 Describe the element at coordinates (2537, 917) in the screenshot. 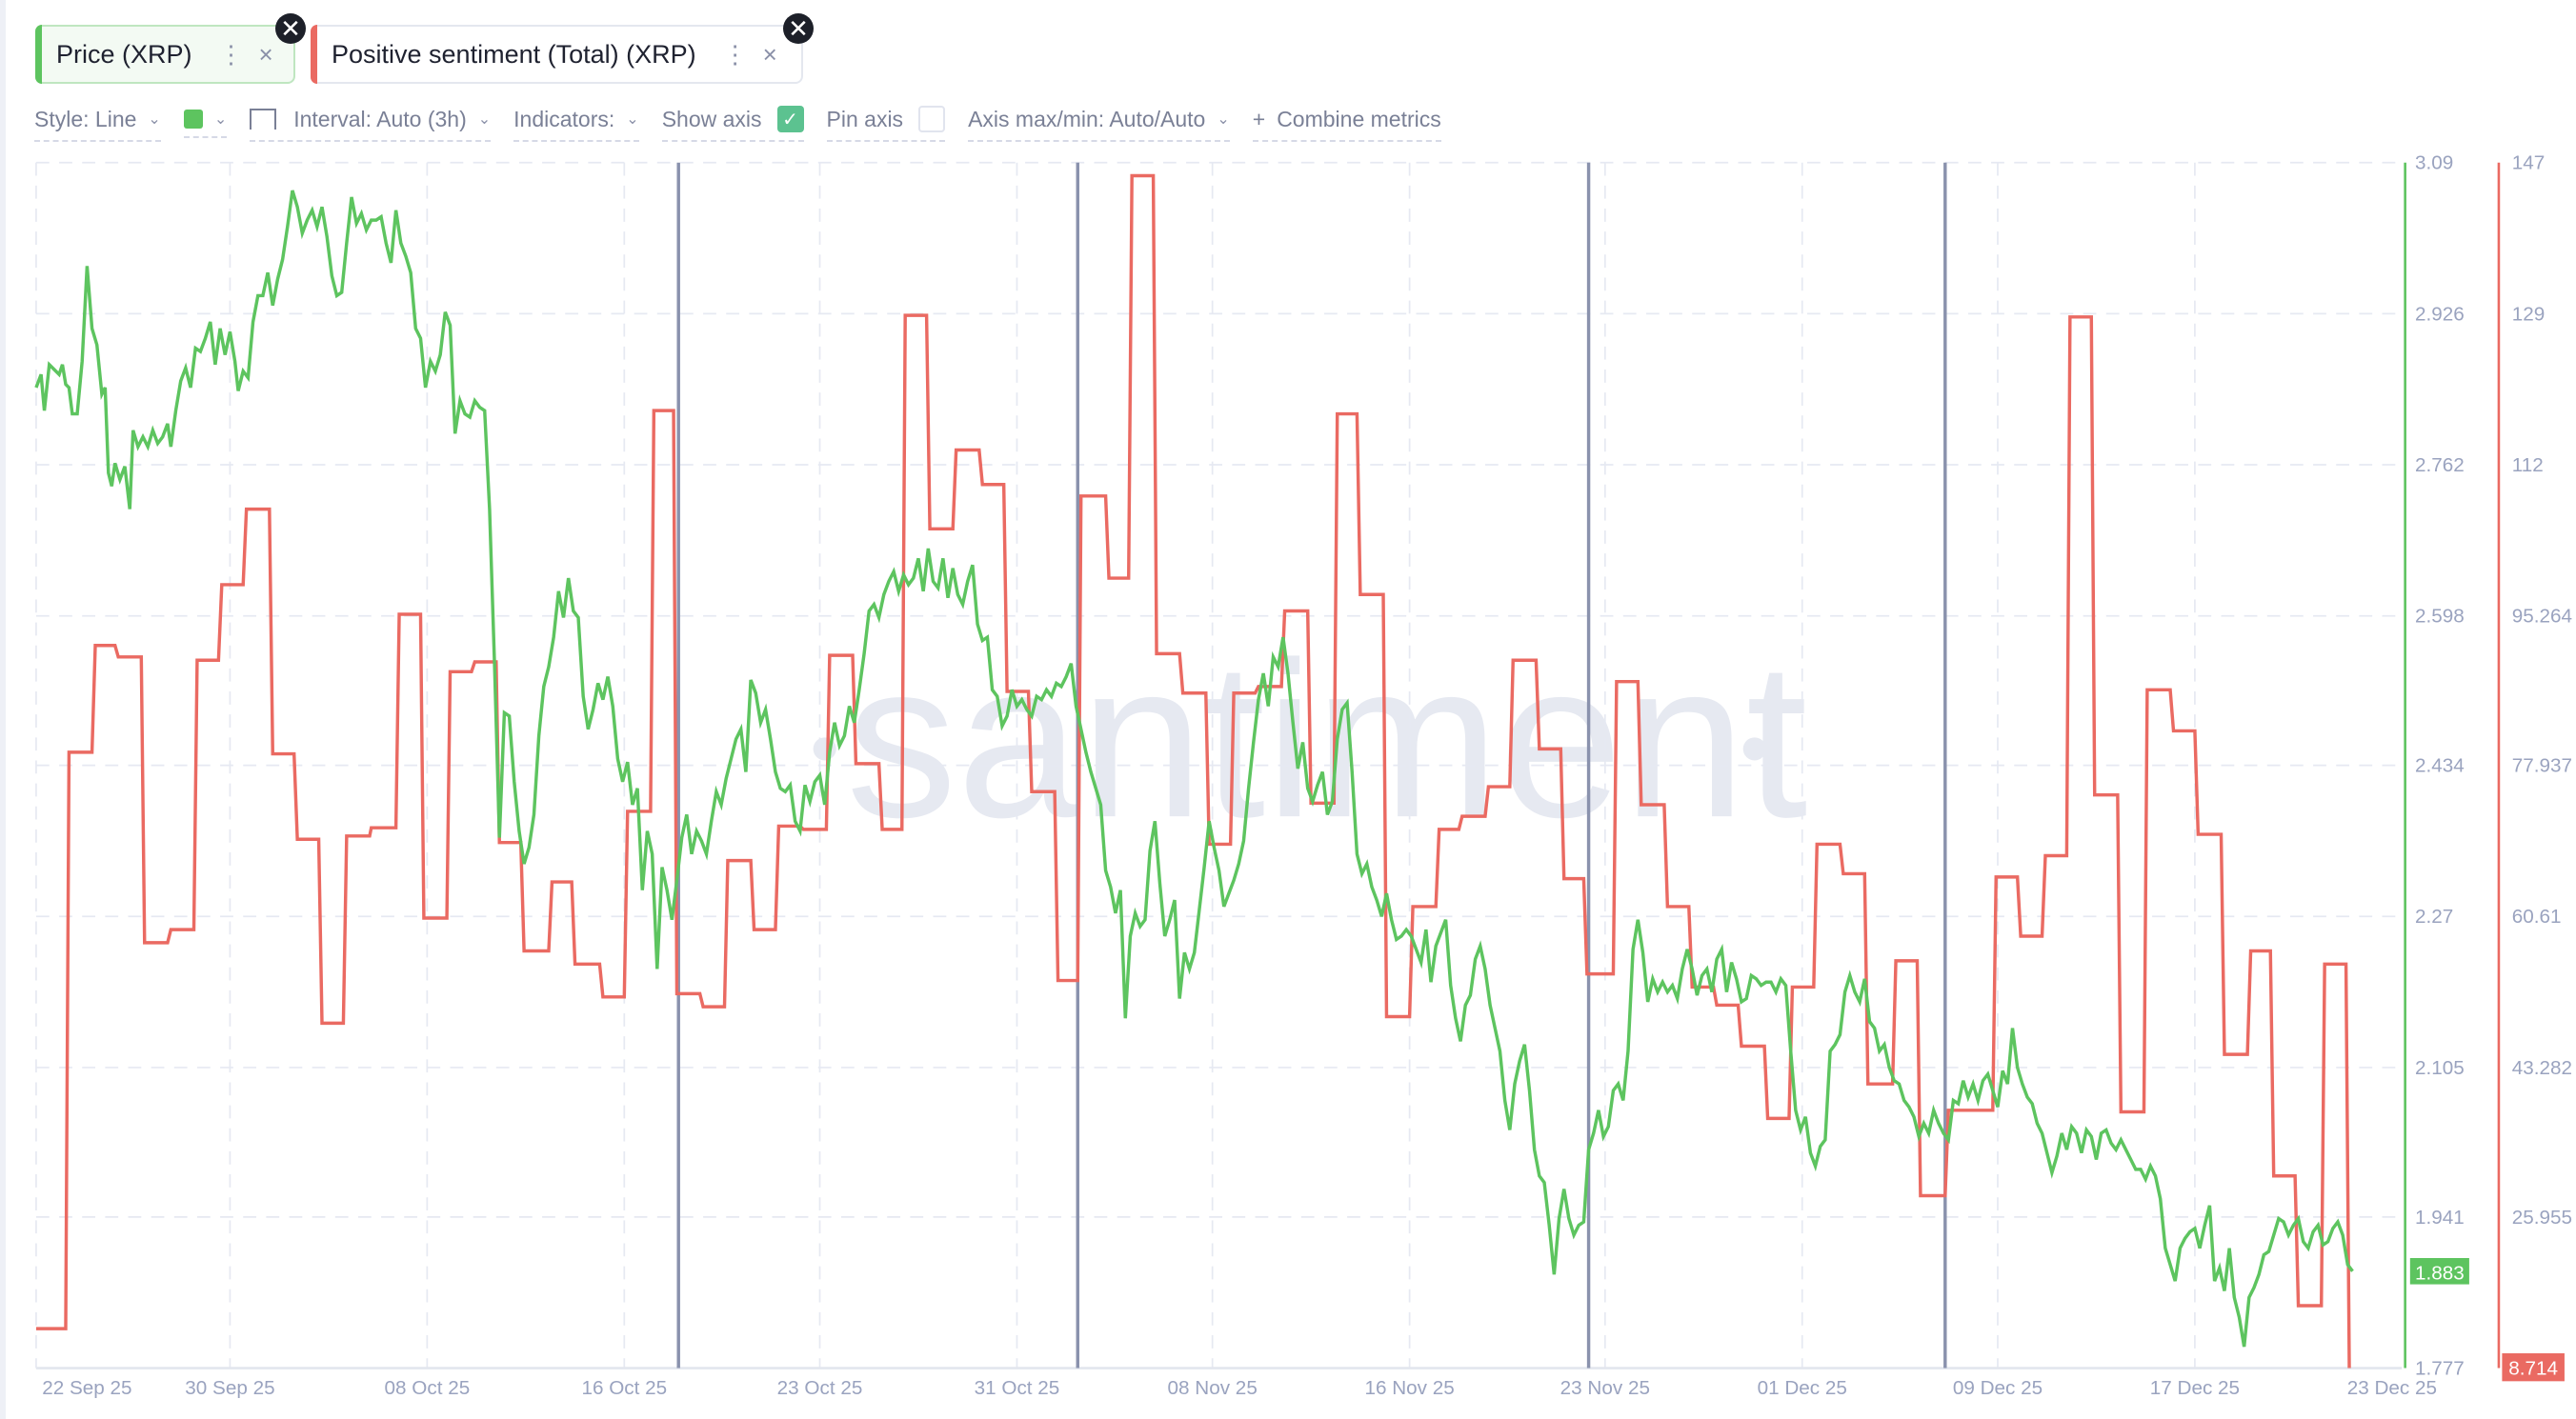

I see `svg-text: 60.61` at that location.